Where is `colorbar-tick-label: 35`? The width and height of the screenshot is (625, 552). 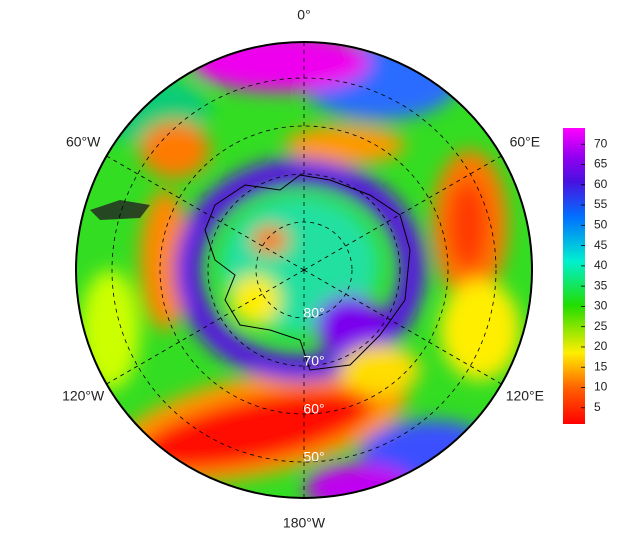
colorbar-tick-label: 35 is located at coordinates (601, 285).